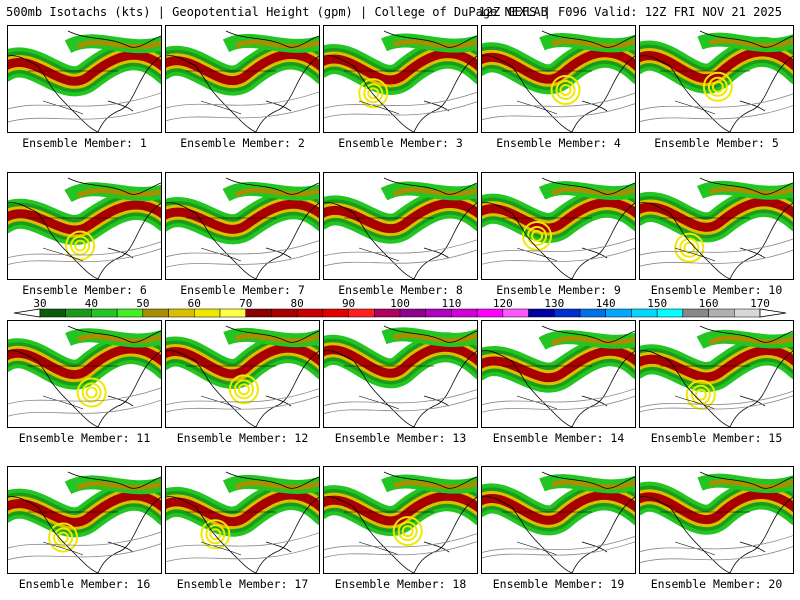 This screenshot has width=800, height=600. I want to click on ensemble-member-label: Ensemble Member: 14, so click(558, 438).